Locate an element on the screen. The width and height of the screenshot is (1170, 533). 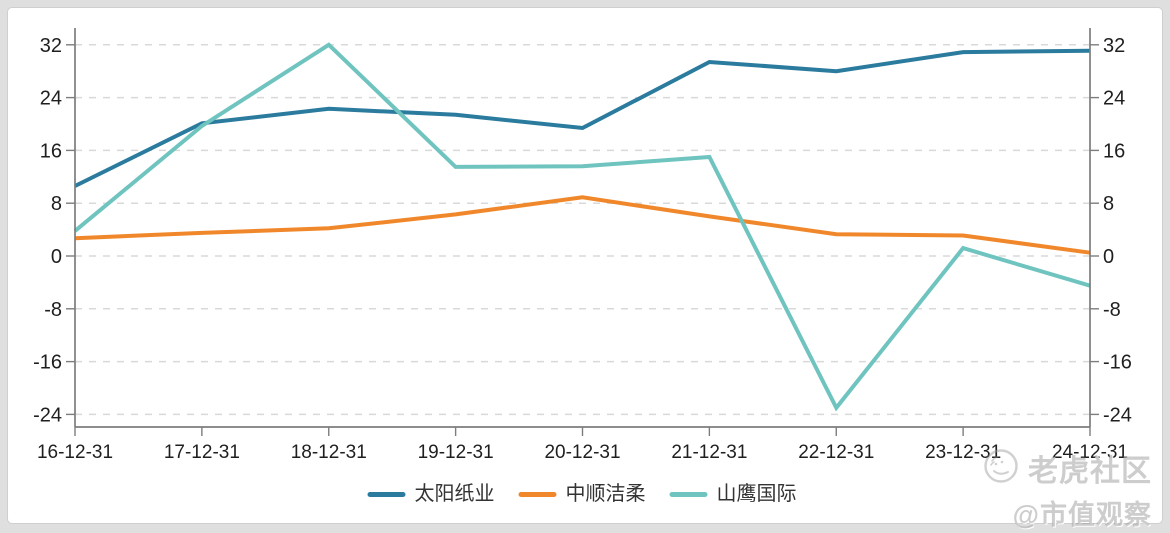
y-tick-label-left: -24 is located at coordinates (47, 415).